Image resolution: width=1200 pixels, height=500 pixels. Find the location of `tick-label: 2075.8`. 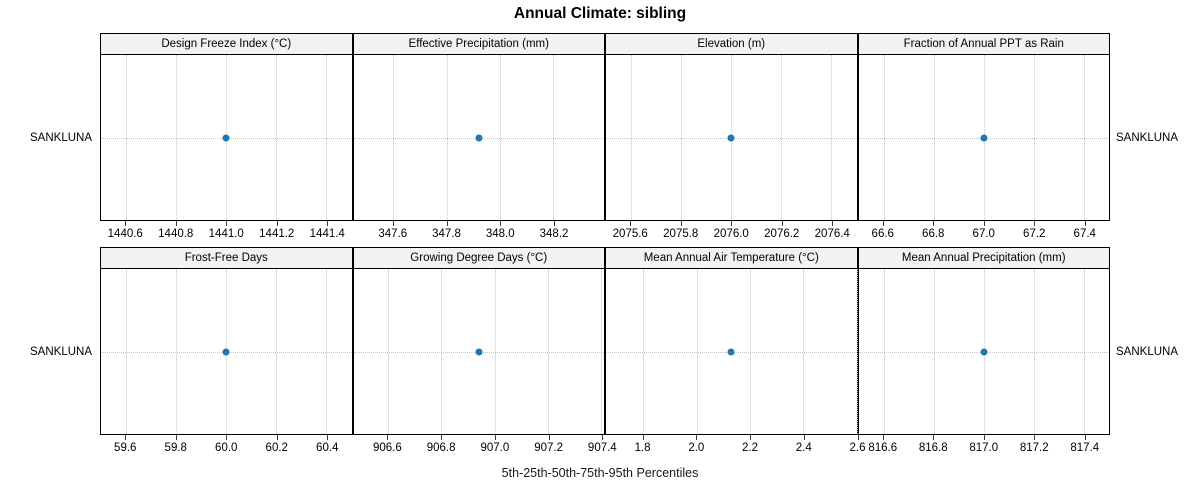

tick-label: 2075.8 is located at coordinates (681, 234).